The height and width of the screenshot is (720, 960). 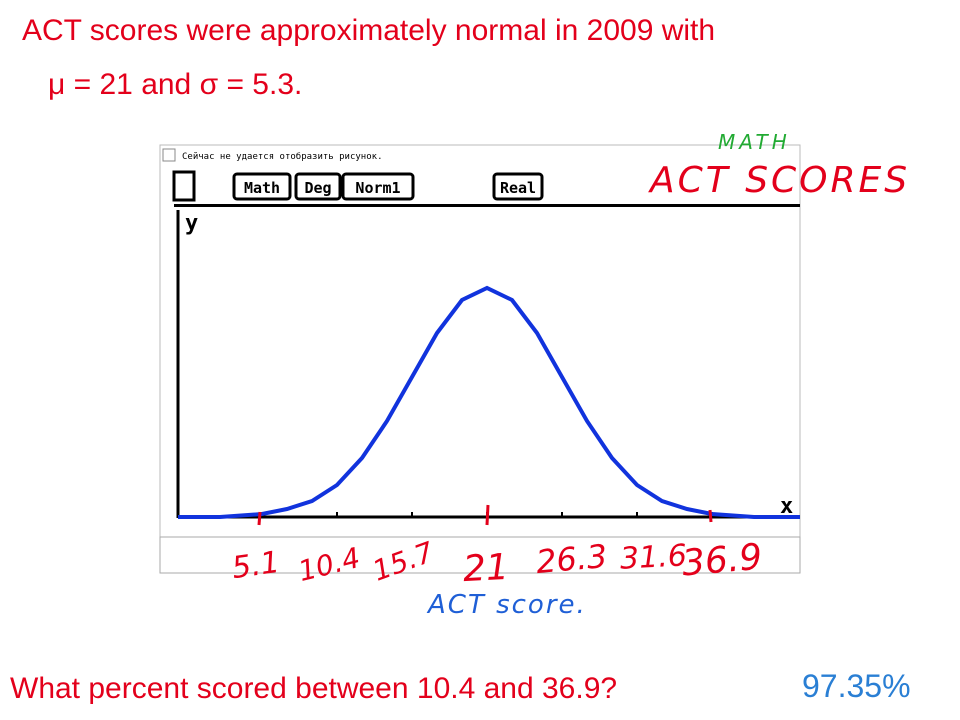 I want to click on x-label: x, so click(x=786, y=506).